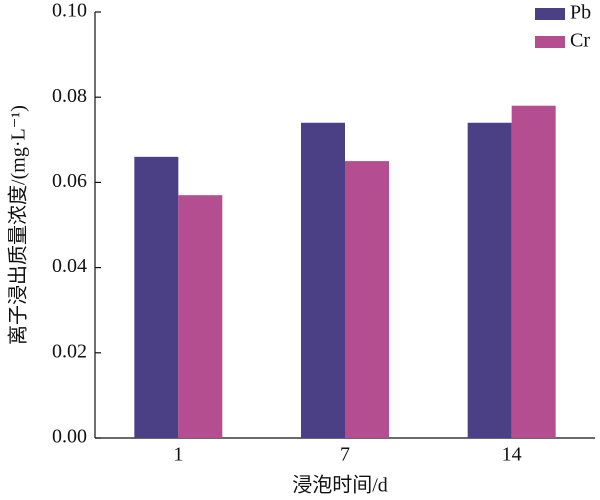  Describe the element at coordinates (69, 266) in the screenshot. I see `y-tick-label: 0.04` at that location.